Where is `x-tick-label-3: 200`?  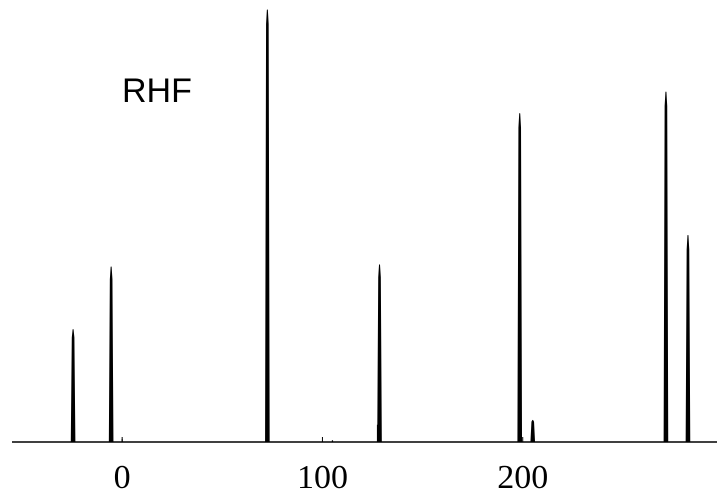 x-tick-label-3: 200 is located at coordinates (522, 477).